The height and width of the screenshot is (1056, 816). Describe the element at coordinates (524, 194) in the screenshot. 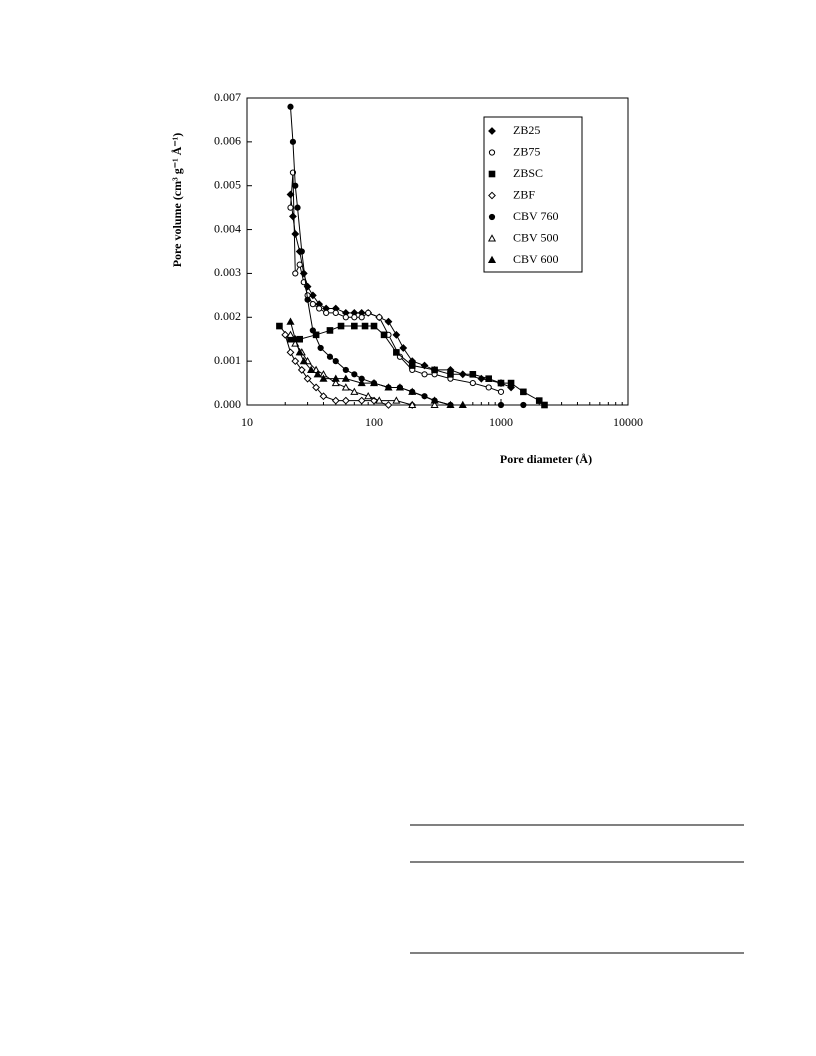

I see `legend-label: ZBF` at that location.